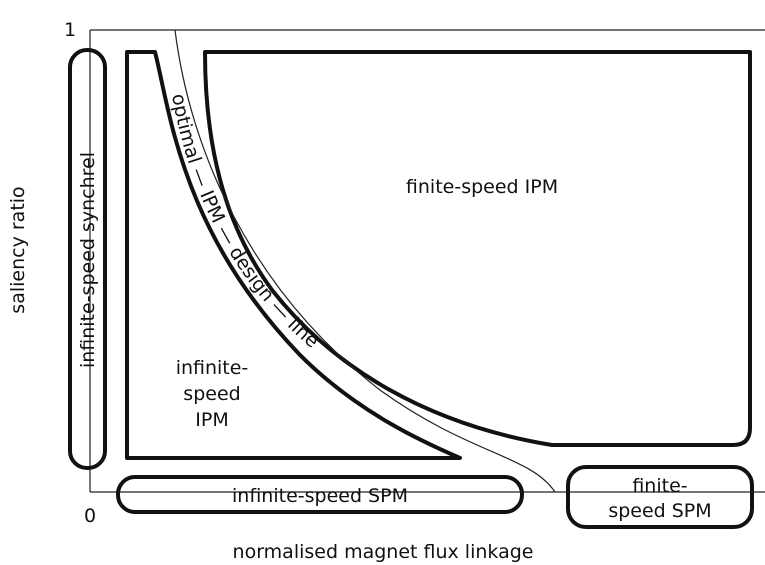 This screenshot has width=765, height=565. What do you see at coordinates (659, 486) in the screenshot?
I see `finite-spm-label: finite-` at bounding box center [659, 486].